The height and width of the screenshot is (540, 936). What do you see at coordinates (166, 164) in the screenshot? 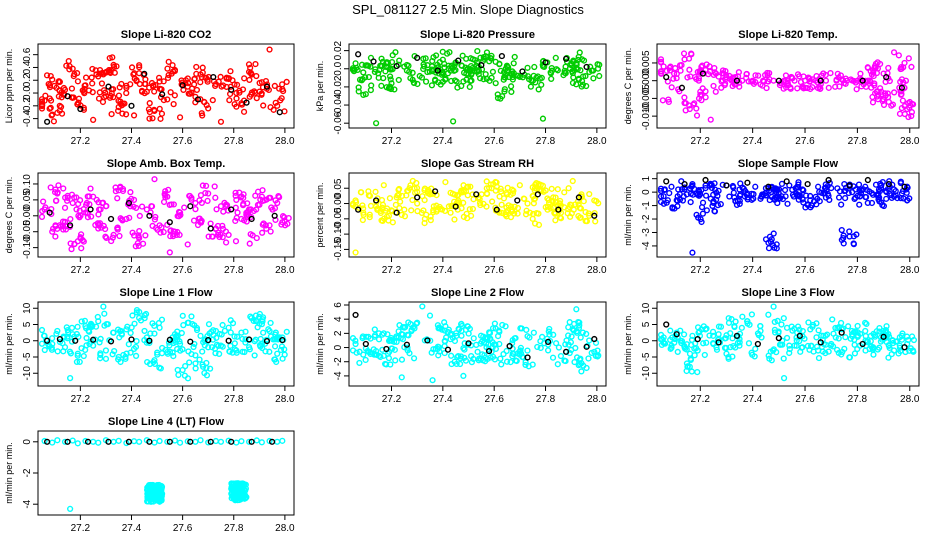
I see `plot-title: Slope Amb. Box Temp.` at bounding box center [166, 164].